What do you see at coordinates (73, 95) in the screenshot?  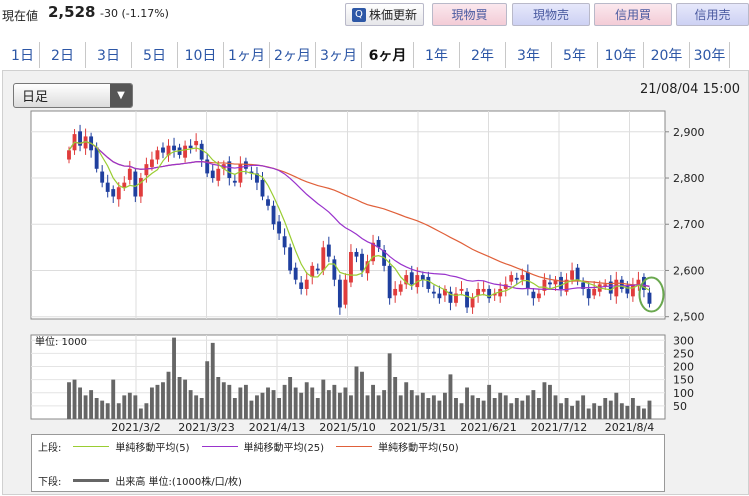 I see `chart-interval-select: 日足 ▼` at bounding box center [73, 95].